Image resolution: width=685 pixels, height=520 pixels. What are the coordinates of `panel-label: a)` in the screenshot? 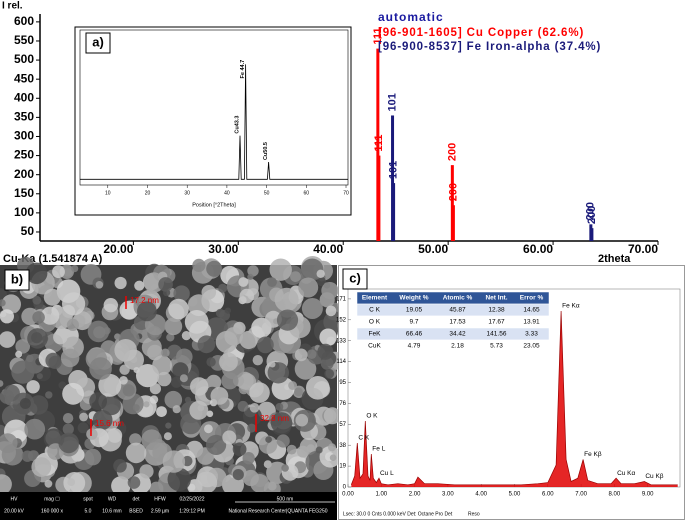 It's located at (98, 41).